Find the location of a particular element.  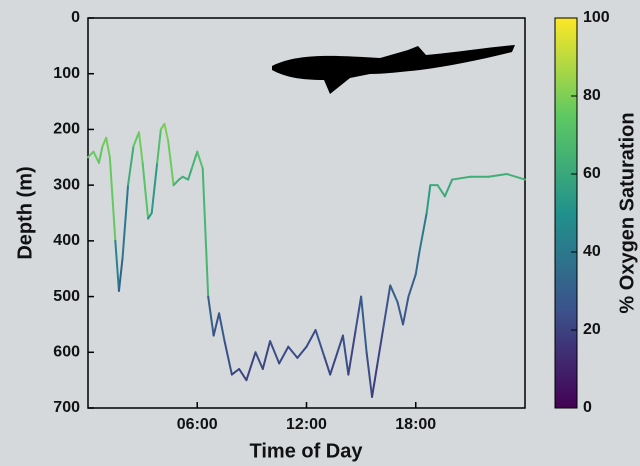

y-tick-label: 0 is located at coordinates (75, 17).